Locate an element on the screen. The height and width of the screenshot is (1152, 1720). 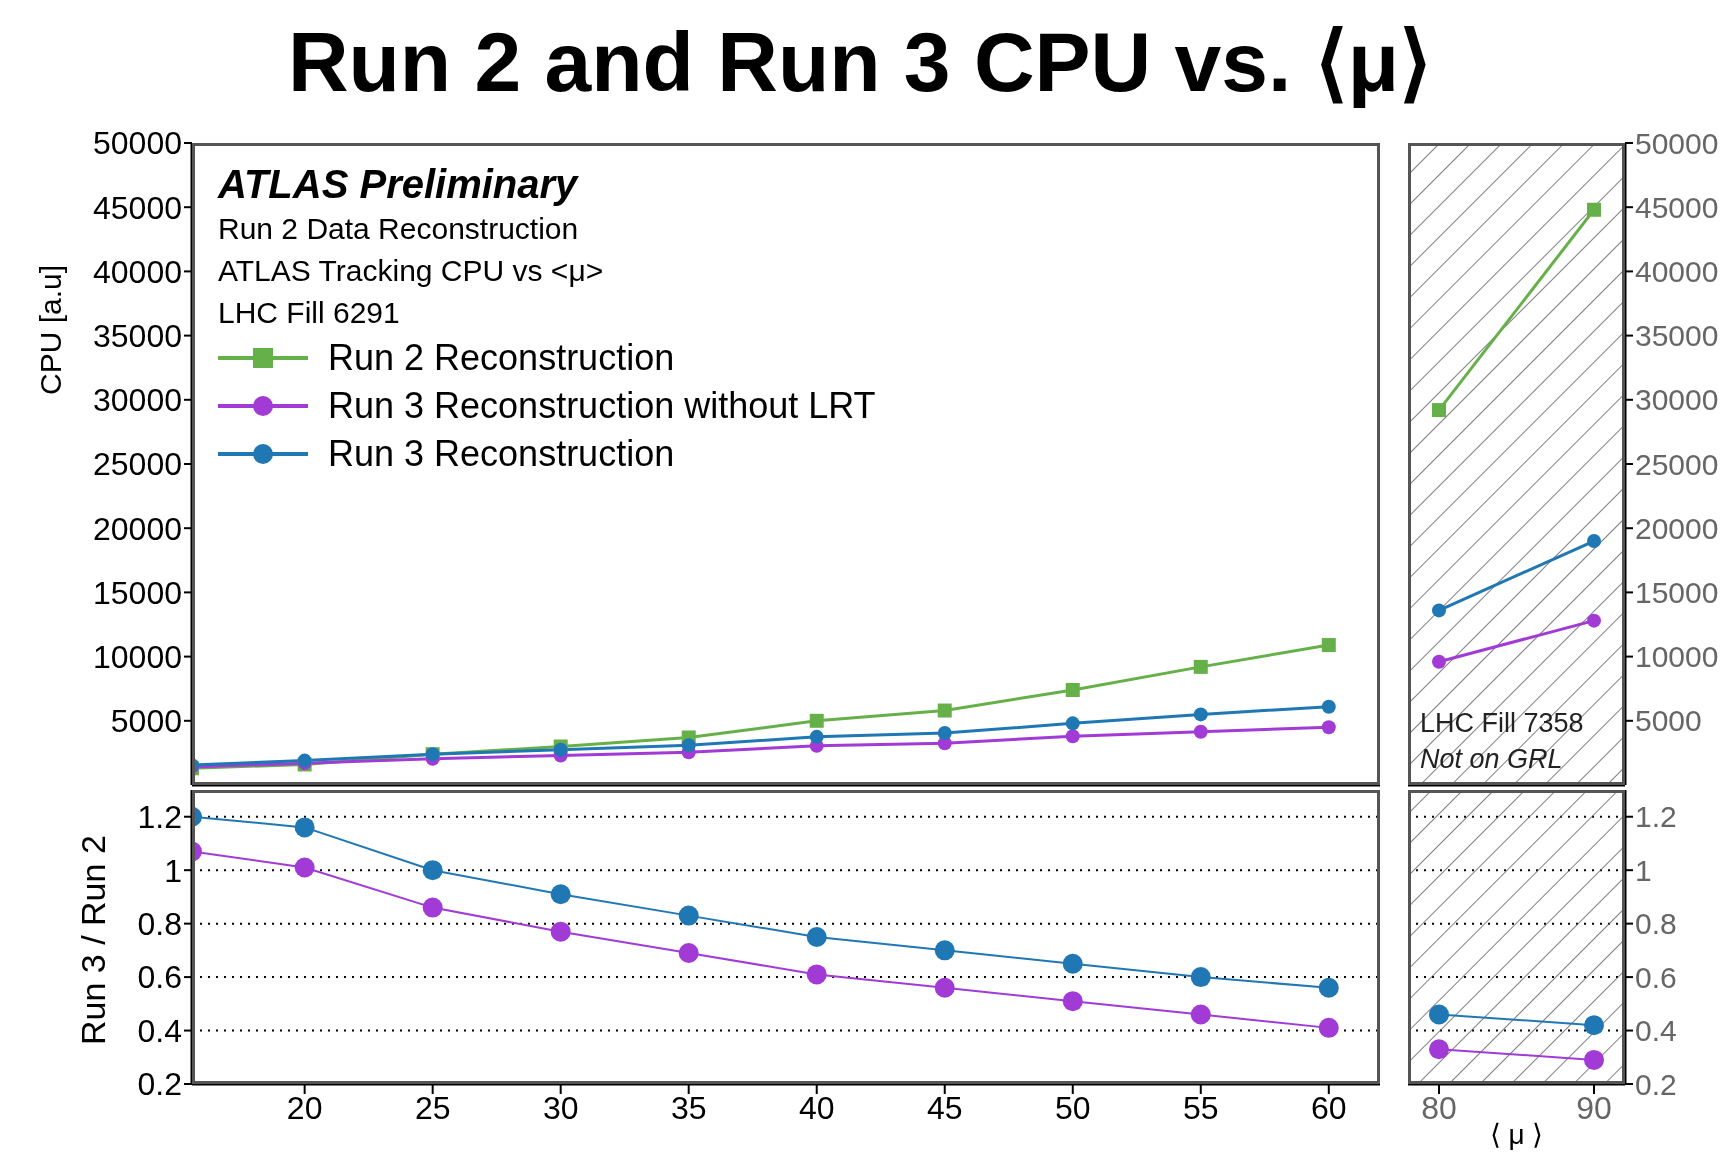
legend-label: Run 3 Reconstruction is located at coordinates (501, 454).